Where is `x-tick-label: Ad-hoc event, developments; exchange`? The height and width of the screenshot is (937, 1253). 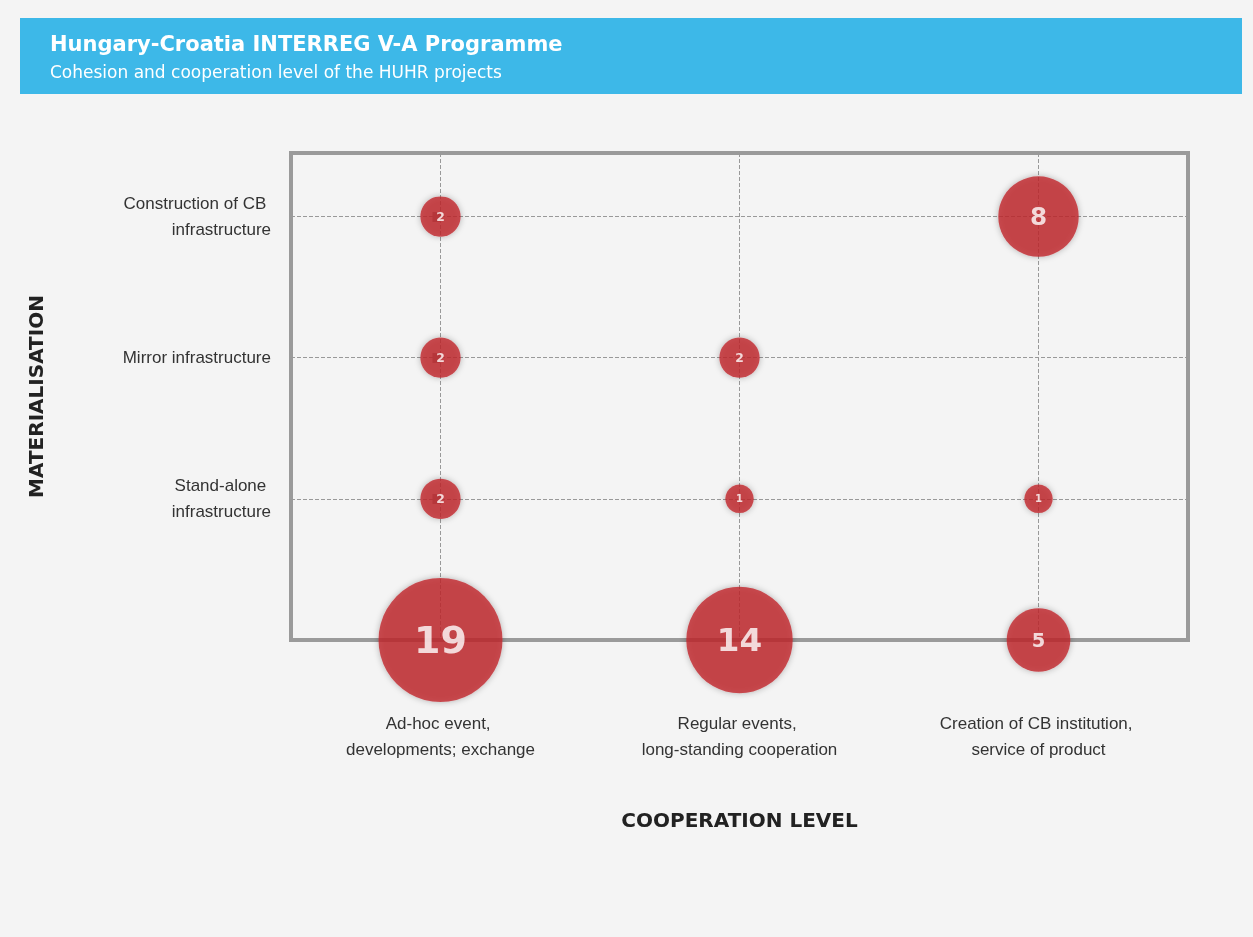 x-tick-label: Ad-hoc event, developments; exchange is located at coordinates (440, 736).